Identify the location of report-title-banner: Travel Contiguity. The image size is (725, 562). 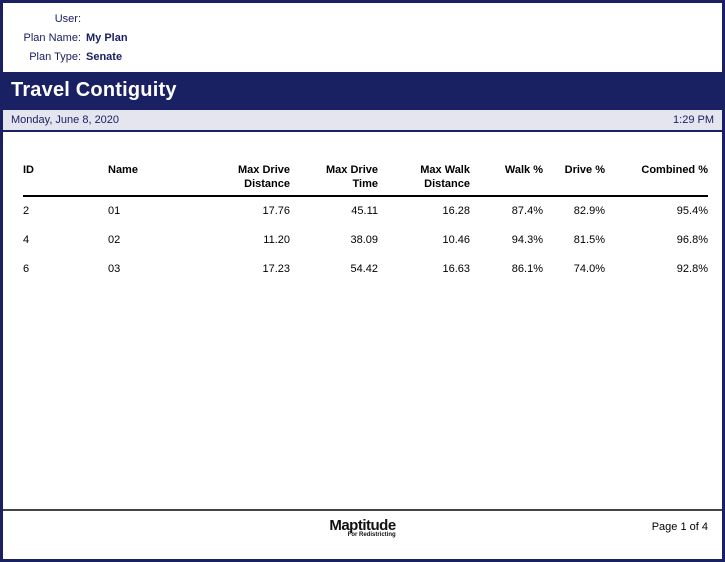
(362, 91).